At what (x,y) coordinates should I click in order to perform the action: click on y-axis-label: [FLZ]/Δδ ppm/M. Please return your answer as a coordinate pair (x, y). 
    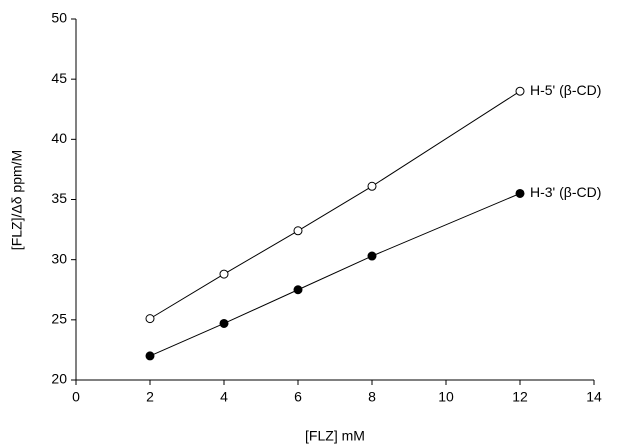
    Looking at the image, I should click on (17, 200).